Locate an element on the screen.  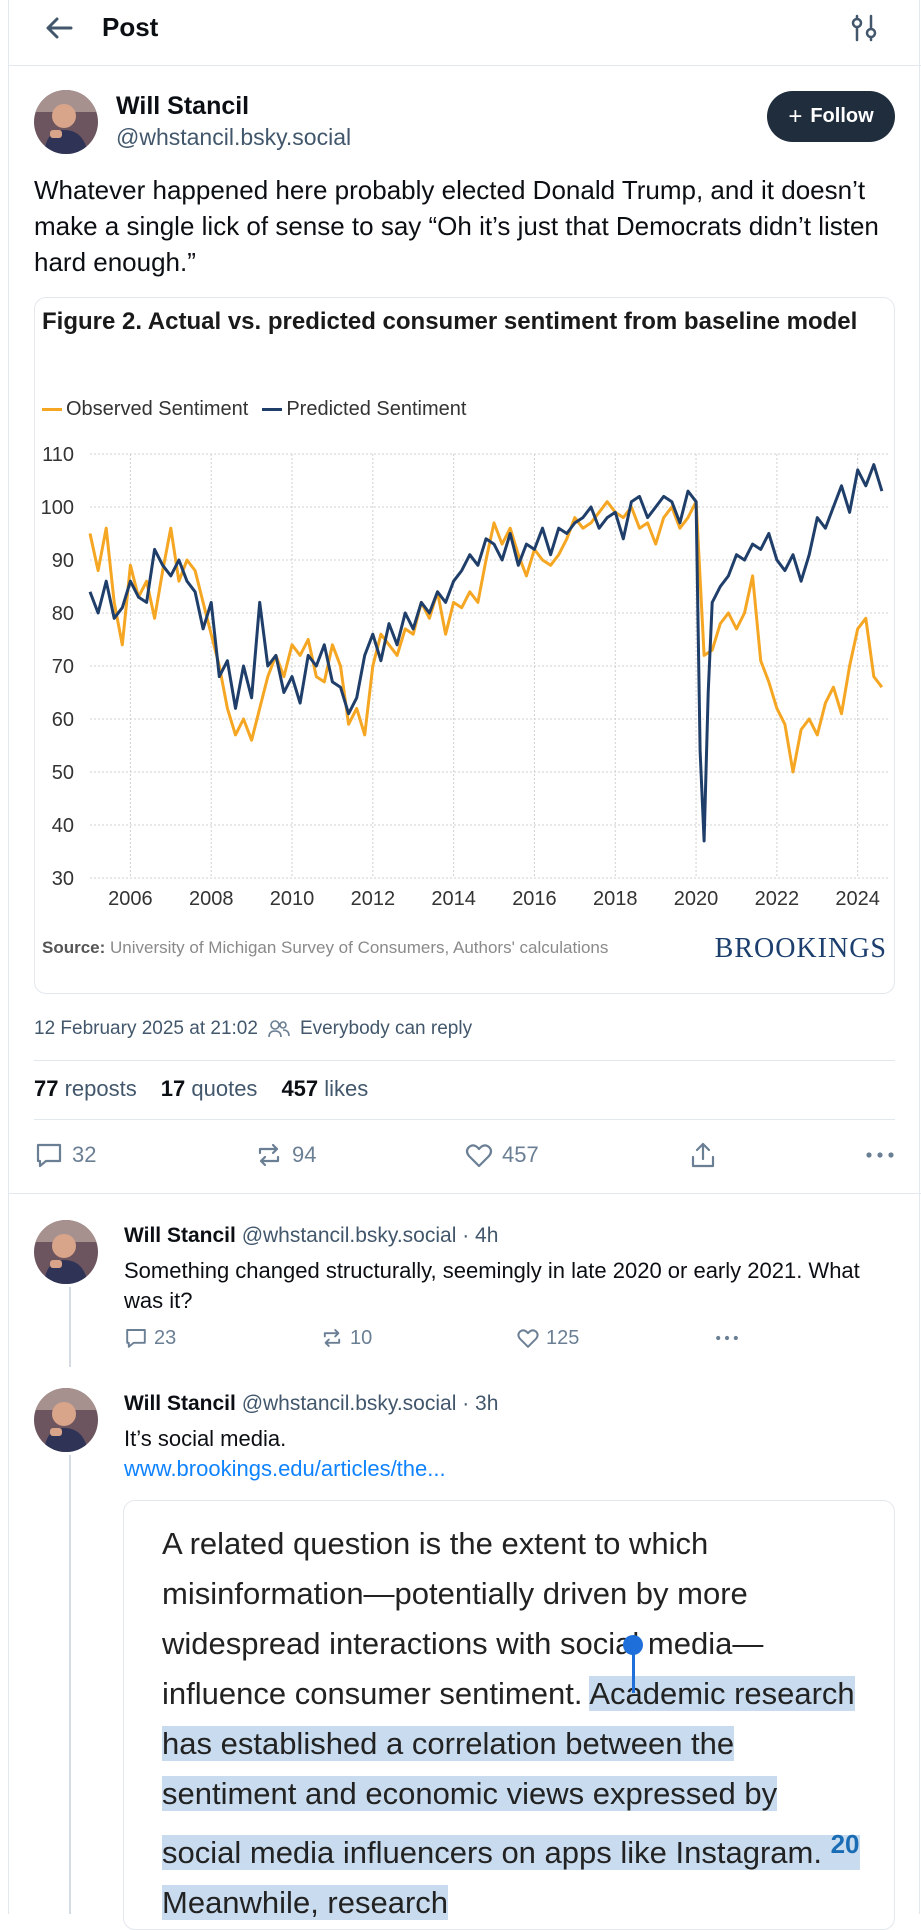
reply-header: Will Stancil @whstancil.bsky.social · 3h is located at coordinates (311, 1404).